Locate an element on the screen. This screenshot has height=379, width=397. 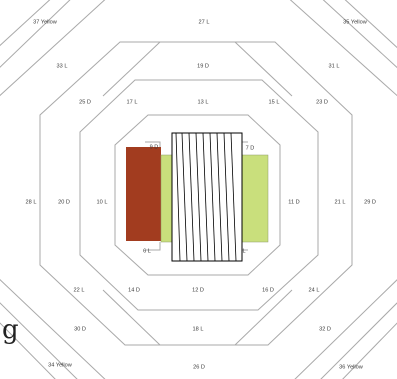
label-15: 15 L is located at coordinates (274, 102).